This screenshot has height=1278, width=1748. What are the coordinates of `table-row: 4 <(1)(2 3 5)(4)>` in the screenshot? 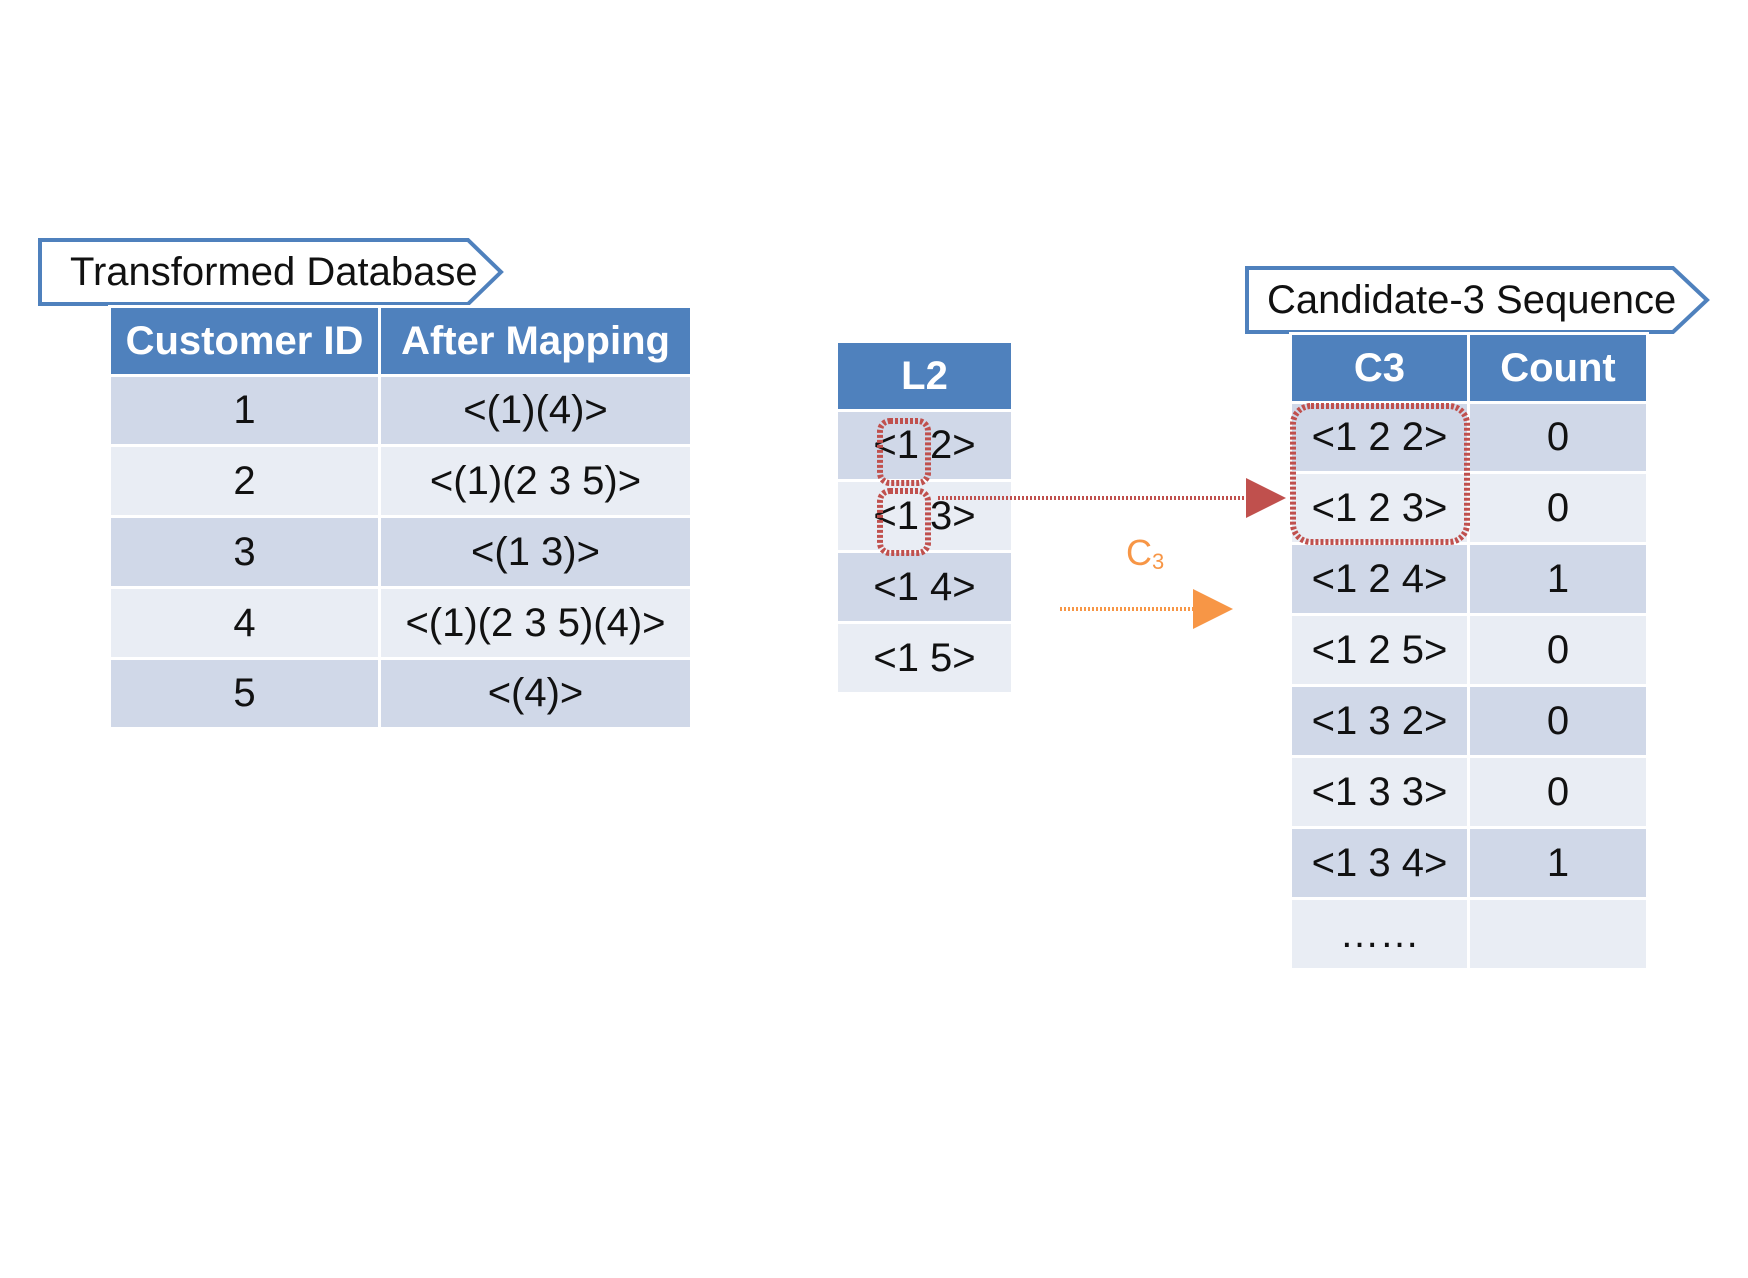 It's located at (400, 623).